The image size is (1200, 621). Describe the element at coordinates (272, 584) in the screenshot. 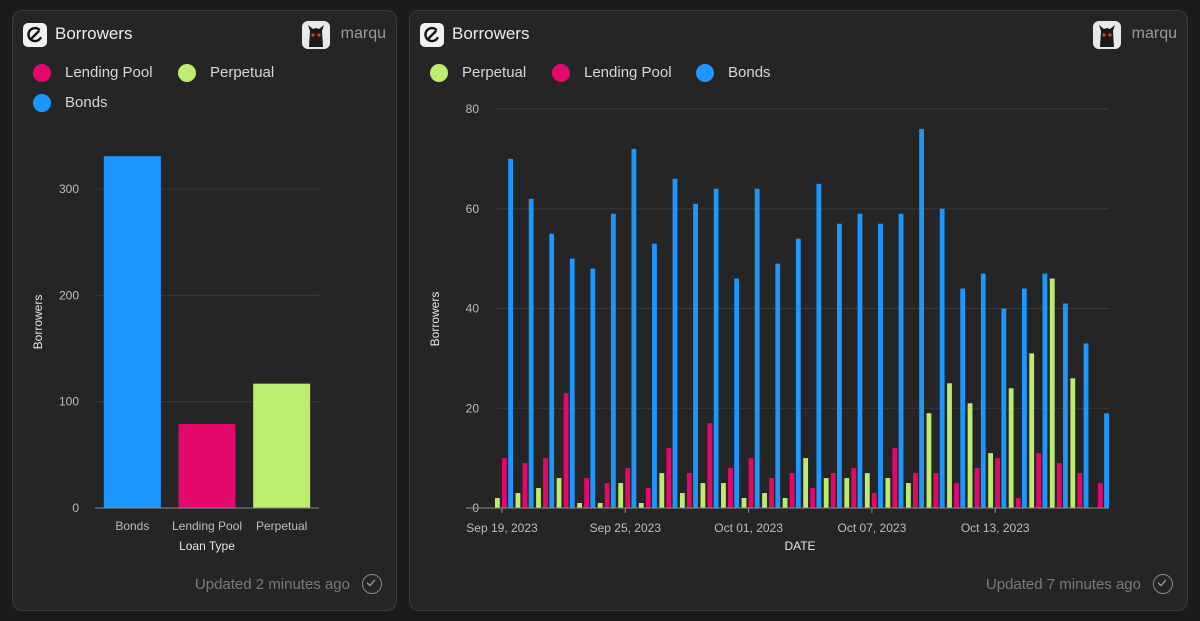

I see `updated-timestamp: Updated 2 minutes ago` at that location.